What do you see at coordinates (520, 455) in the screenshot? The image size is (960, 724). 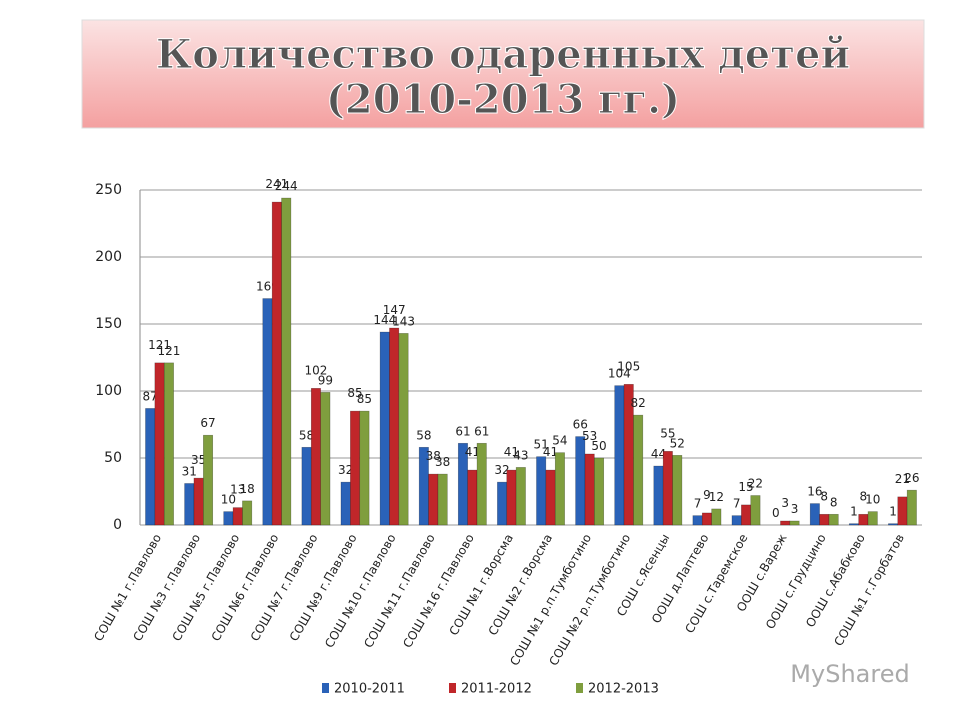 I see `value-label: 43` at bounding box center [520, 455].